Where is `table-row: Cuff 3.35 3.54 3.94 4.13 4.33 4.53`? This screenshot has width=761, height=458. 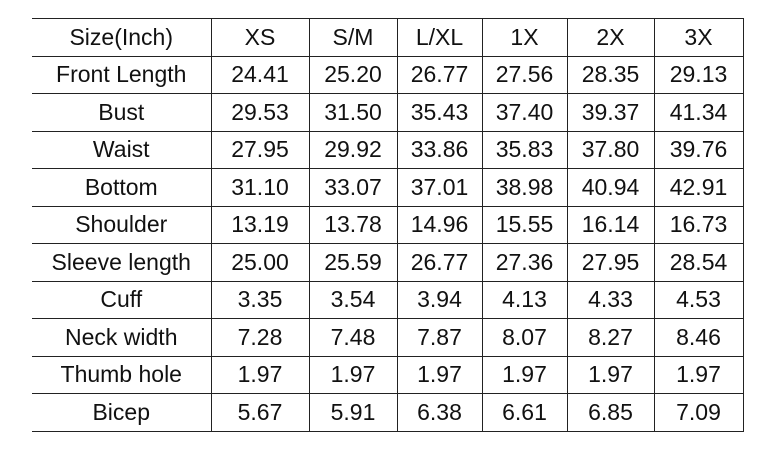
table-row: Cuff 3.35 3.54 3.94 4.13 4.33 4.53 is located at coordinates (388, 299).